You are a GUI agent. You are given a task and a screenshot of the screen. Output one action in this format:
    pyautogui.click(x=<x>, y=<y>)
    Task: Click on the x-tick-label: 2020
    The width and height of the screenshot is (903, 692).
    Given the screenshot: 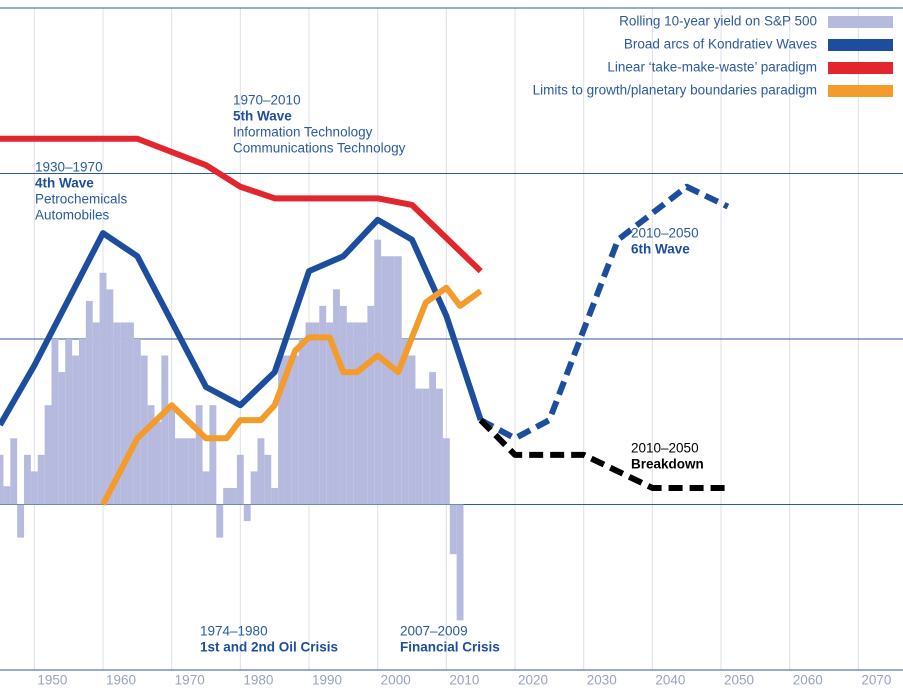 What is the action you would take?
    pyautogui.click(x=533, y=680)
    